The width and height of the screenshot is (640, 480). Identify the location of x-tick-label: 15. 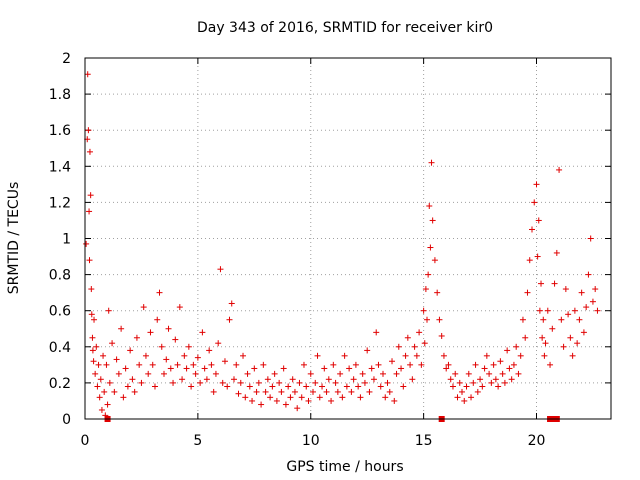
(424, 441).